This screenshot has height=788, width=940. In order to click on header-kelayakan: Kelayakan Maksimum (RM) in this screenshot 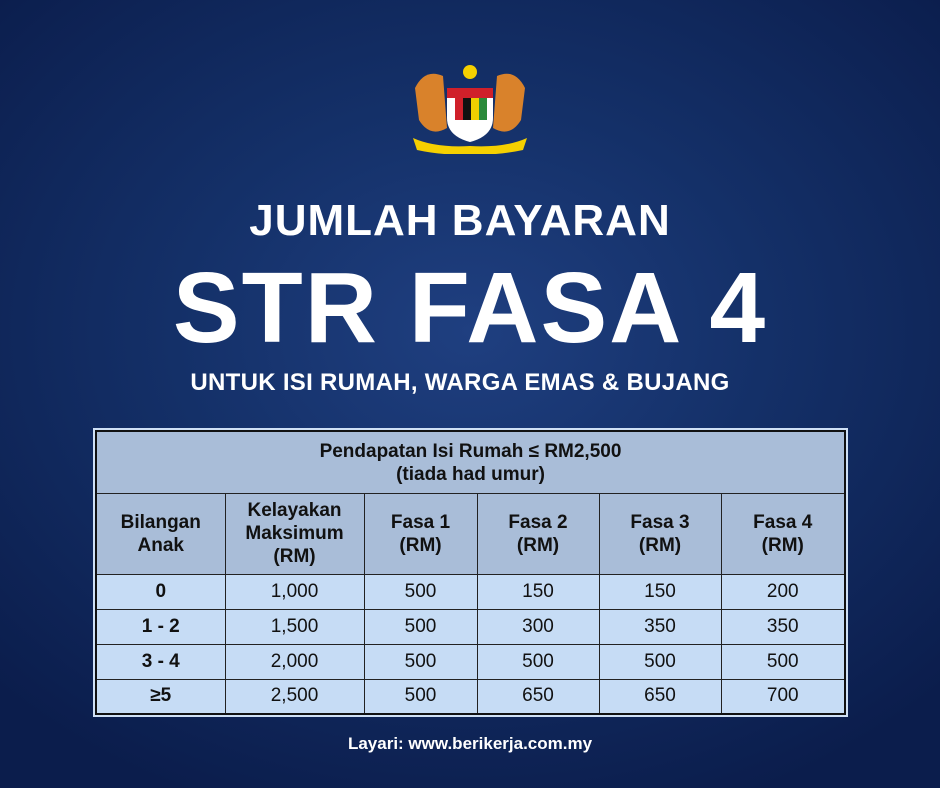, I will do `click(294, 533)`.